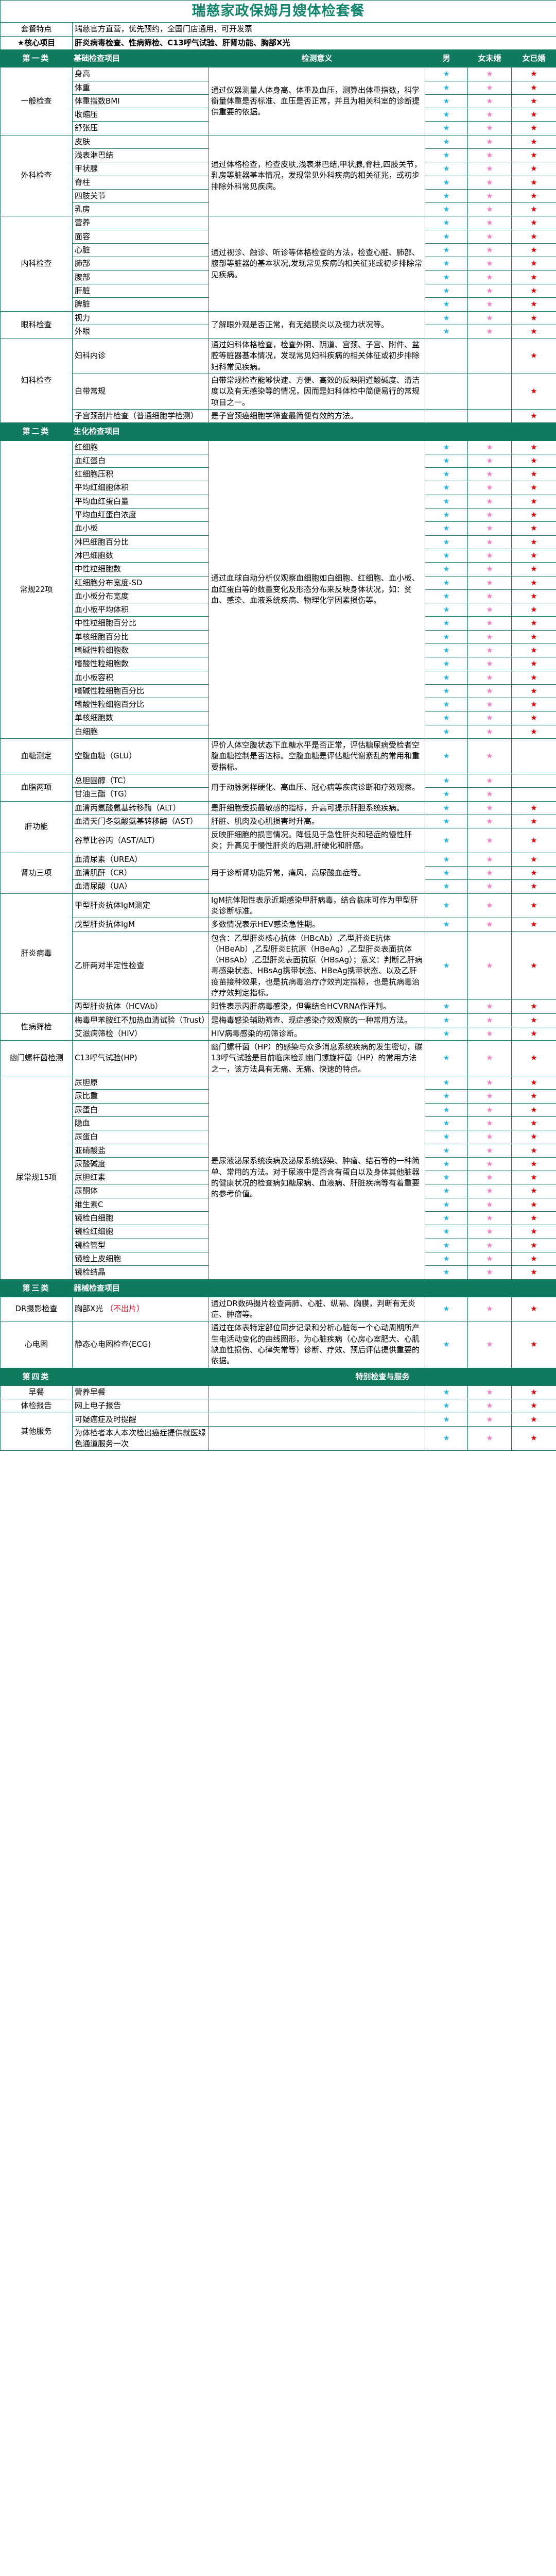 This screenshot has height=2576, width=556. Describe the element at coordinates (140, 873) in the screenshot. I see `item-name: 血清肌酐（CR）` at that location.